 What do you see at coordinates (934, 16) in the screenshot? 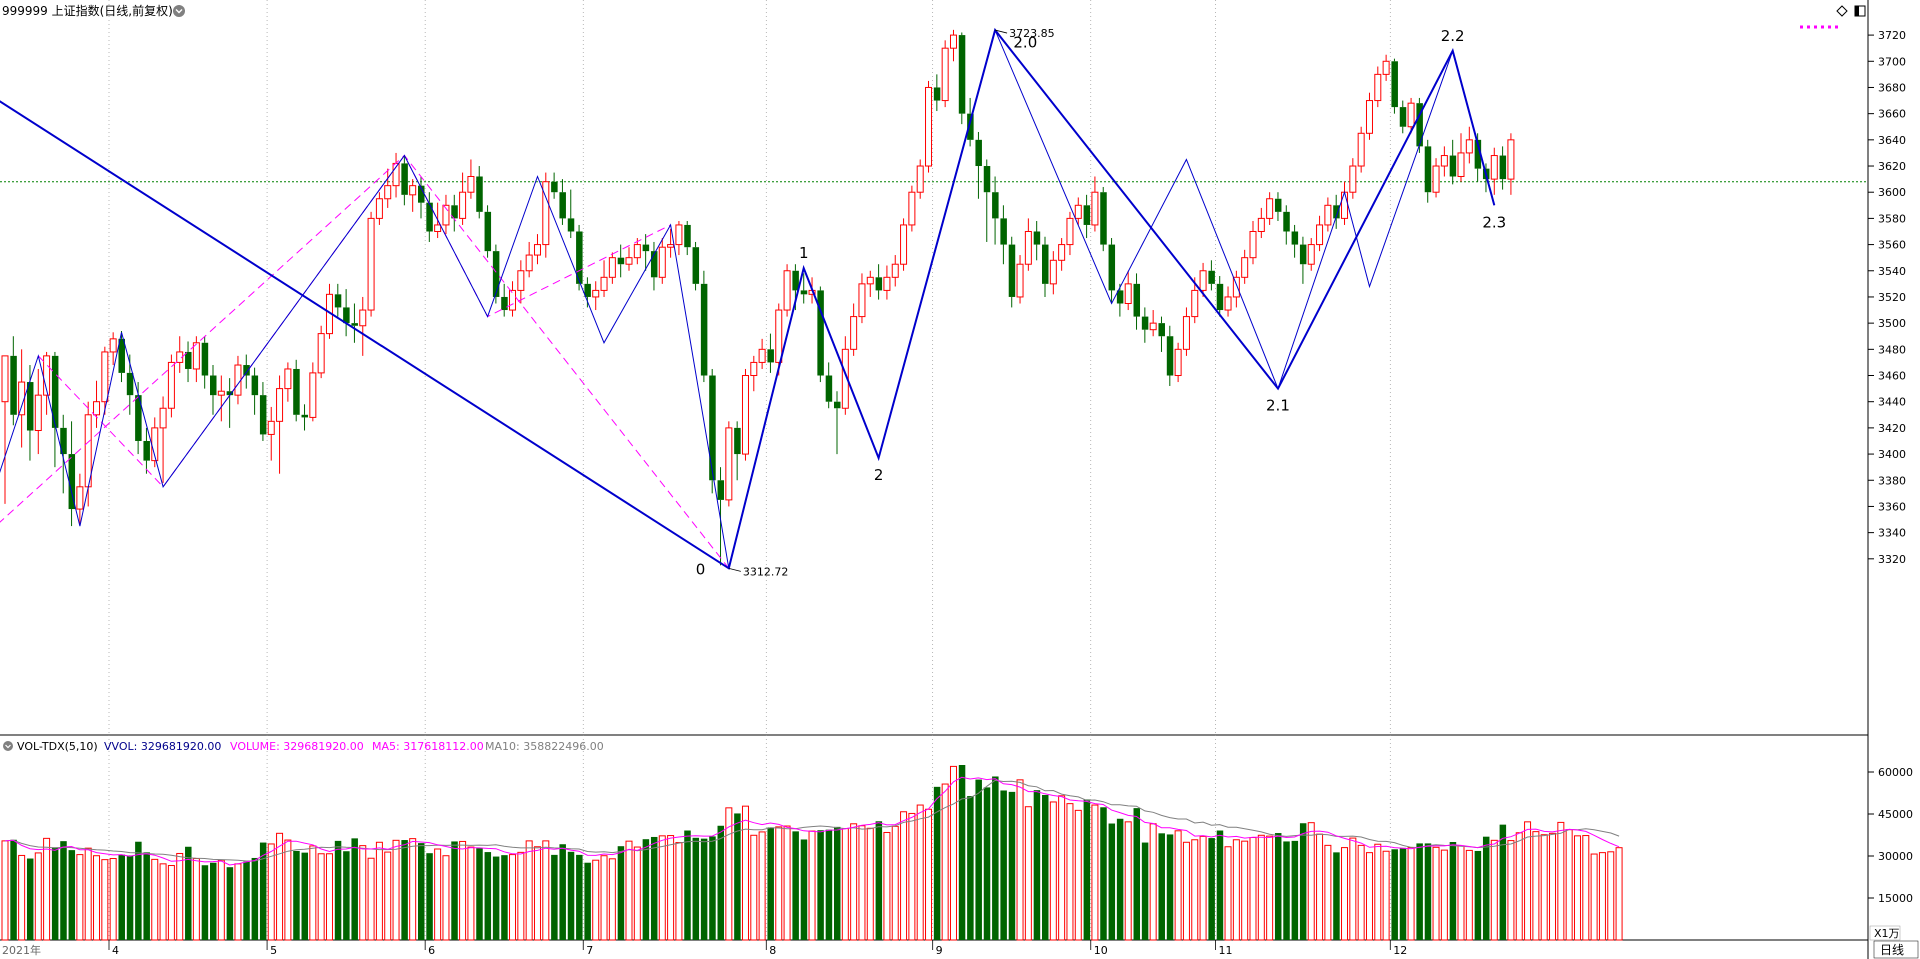
I see `chart-header: 999999 上证指数(日线,前复权)` at bounding box center [934, 16].